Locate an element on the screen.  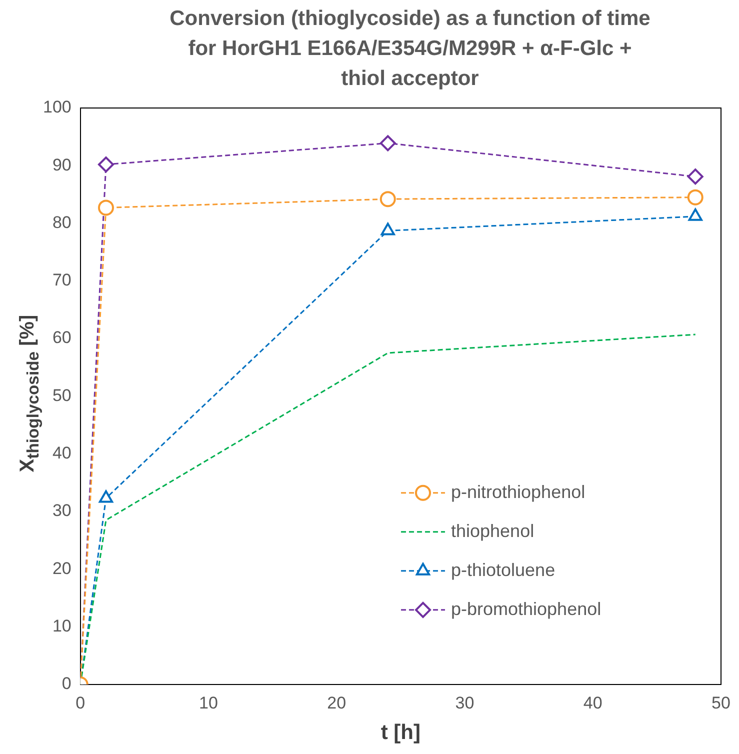
x-tick-label: 50 is located at coordinates (721, 702).